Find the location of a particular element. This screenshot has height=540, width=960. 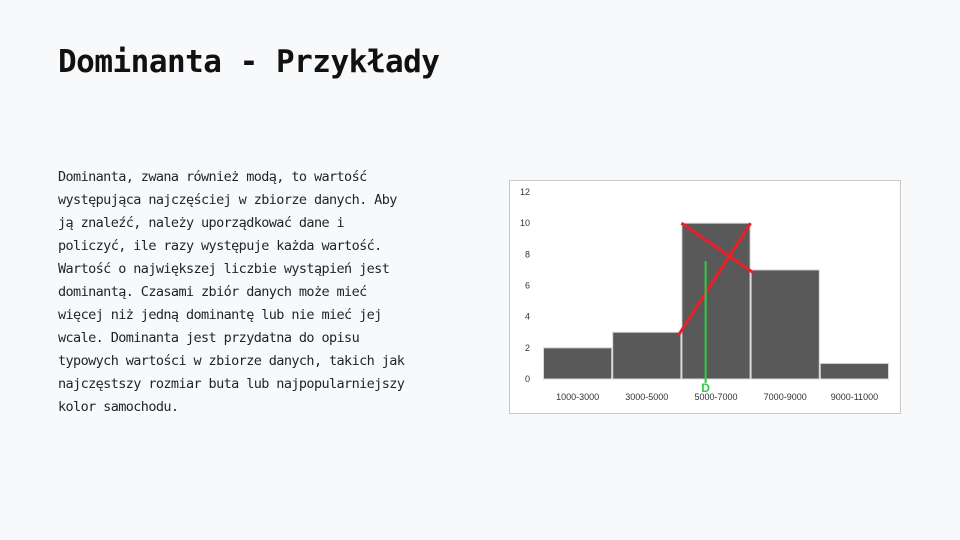

y-tick-label: 10 is located at coordinates (525, 223).